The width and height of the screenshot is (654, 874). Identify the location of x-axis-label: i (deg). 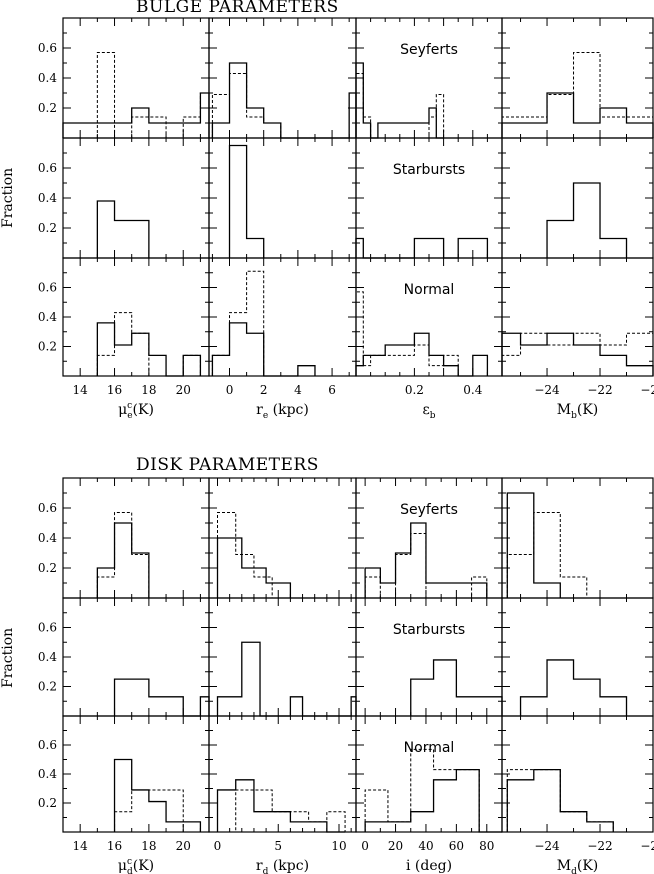
(429, 866).